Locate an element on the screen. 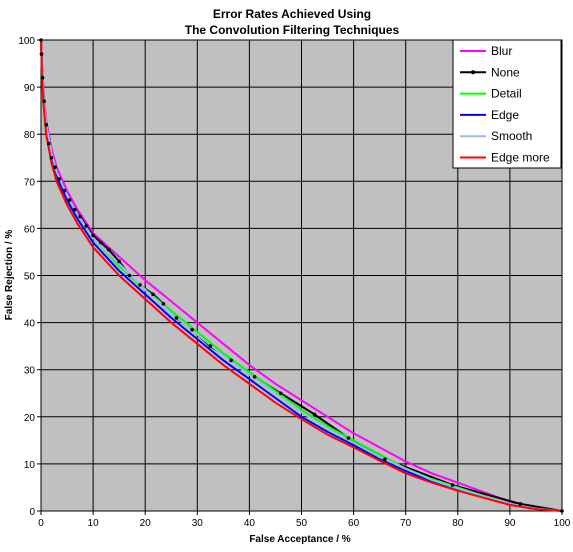 The image size is (573, 552). x-tick-label: 60 is located at coordinates (354, 523).